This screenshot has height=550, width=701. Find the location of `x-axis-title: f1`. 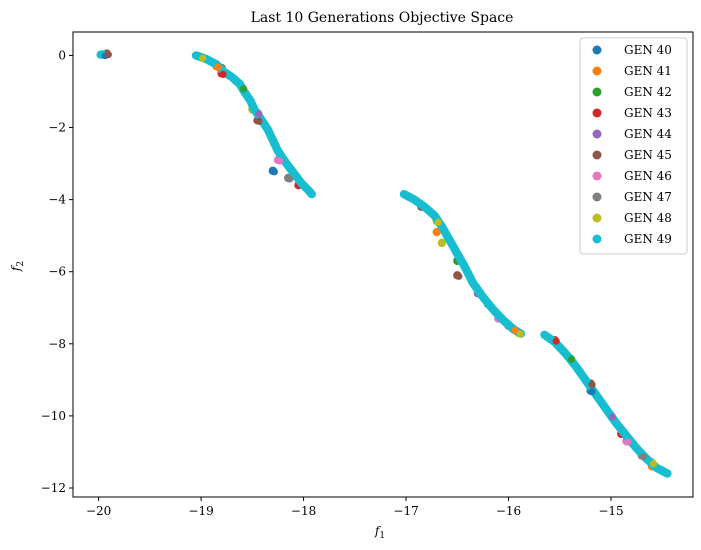

x-axis-title: f1 is located at coordinates (379, 532).